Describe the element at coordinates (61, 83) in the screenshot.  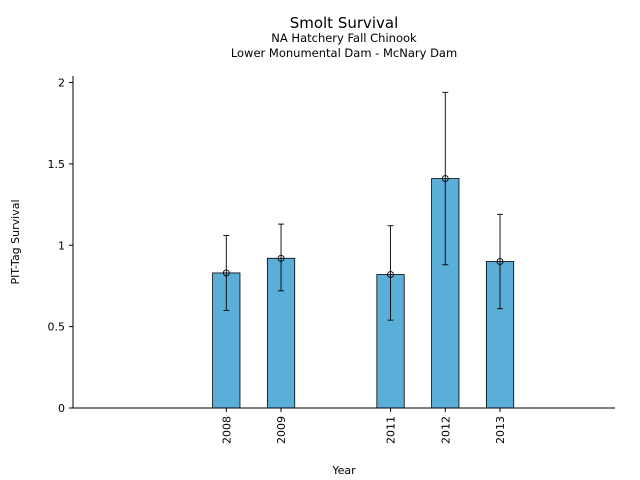
I see `y-tick-label-2: 2` at that location.